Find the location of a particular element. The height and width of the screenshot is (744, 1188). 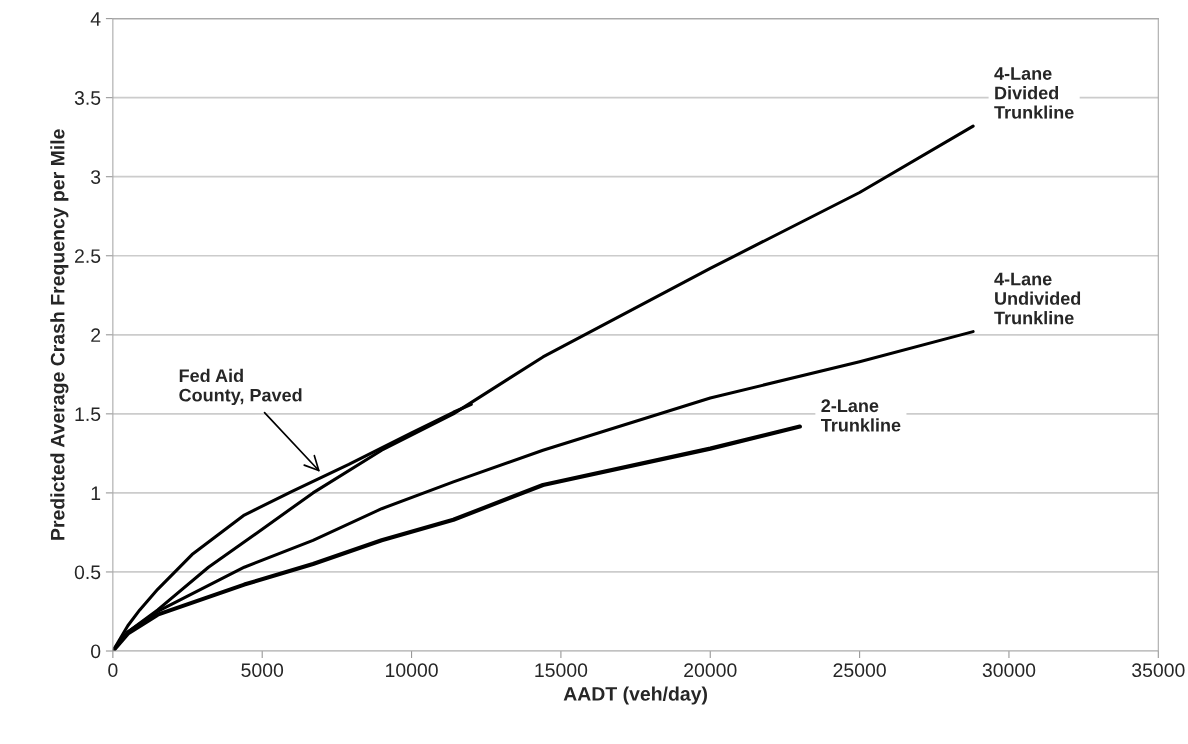

x-tick-label: 10000 is located at coordinates (412, 670).